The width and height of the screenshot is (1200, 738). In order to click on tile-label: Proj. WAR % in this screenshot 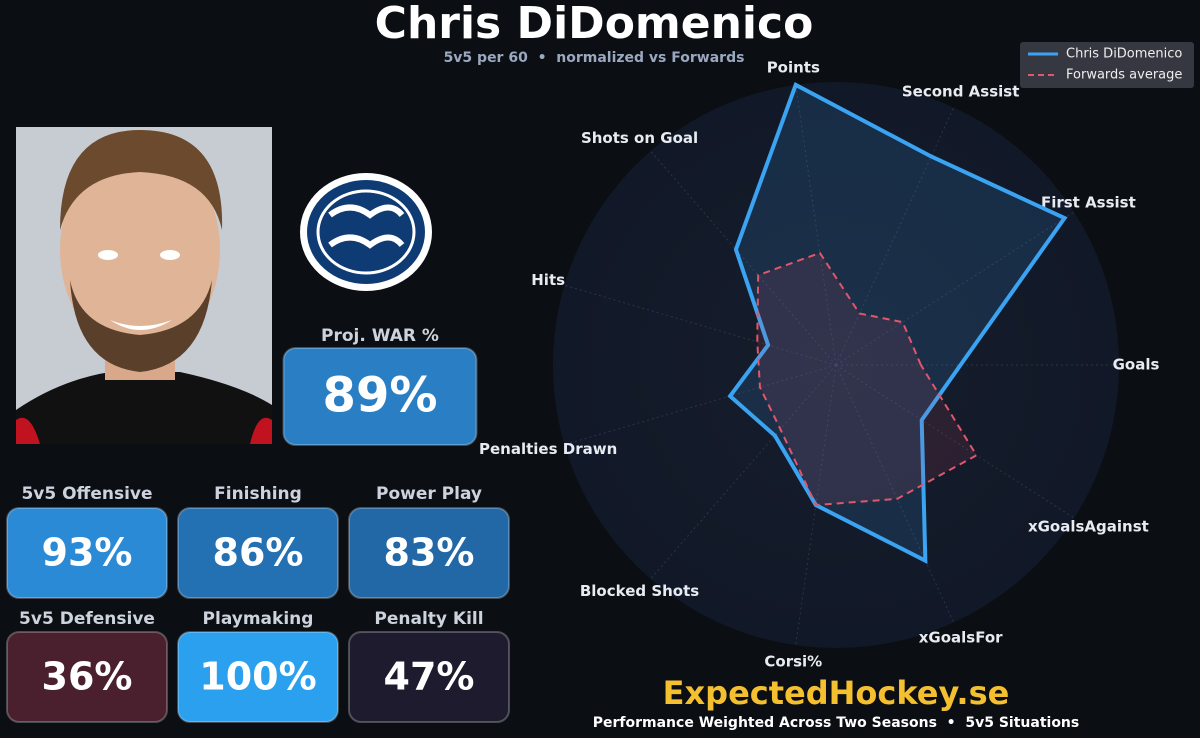, I will do `click(380, 336)`.